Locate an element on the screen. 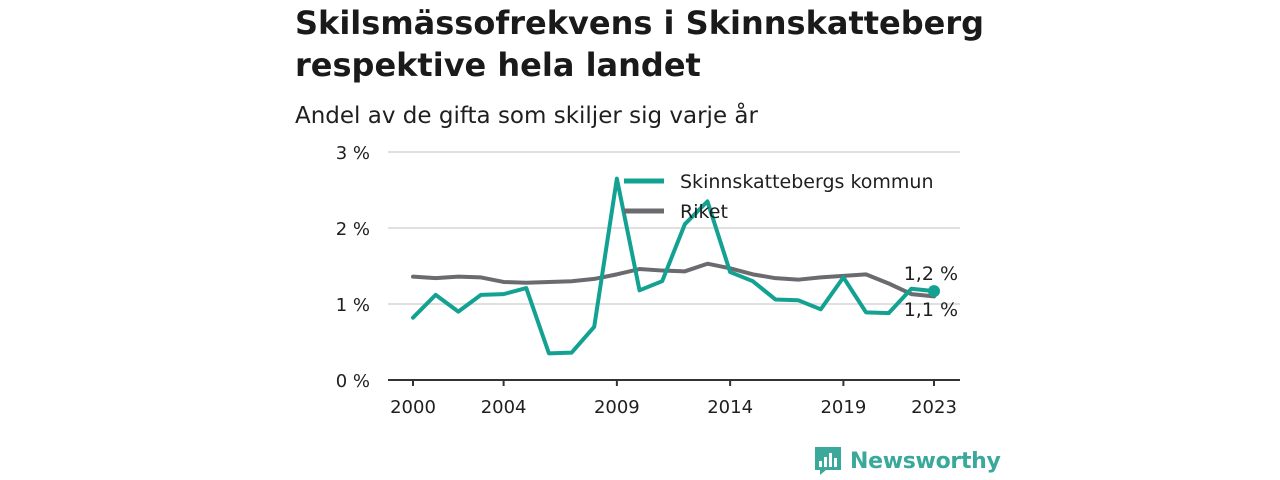 Image resolution: width=1280 pixels, height=480 pixels. series-line-riket is located at coordinates (673, 280).